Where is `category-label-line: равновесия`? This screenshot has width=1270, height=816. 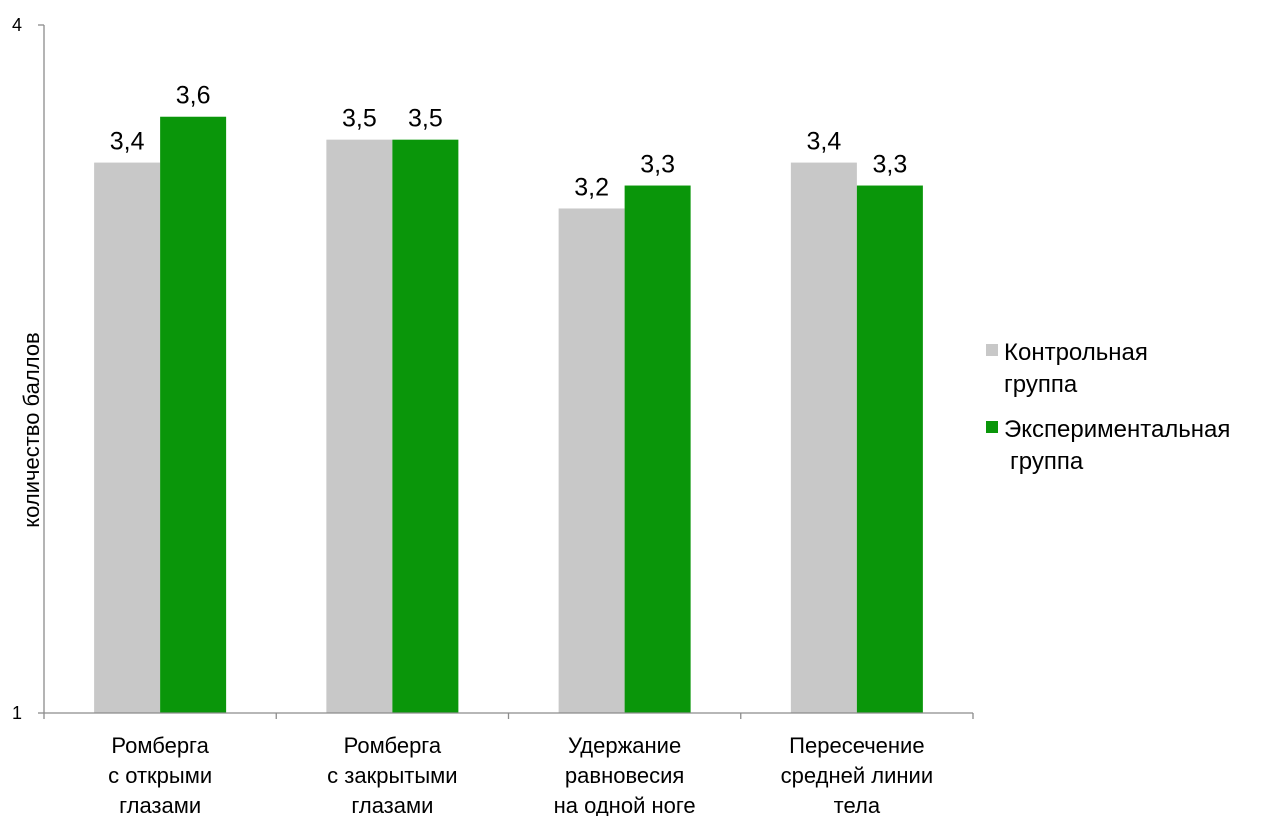 category-label-line: равновесия is located at coordinates (624, 775).